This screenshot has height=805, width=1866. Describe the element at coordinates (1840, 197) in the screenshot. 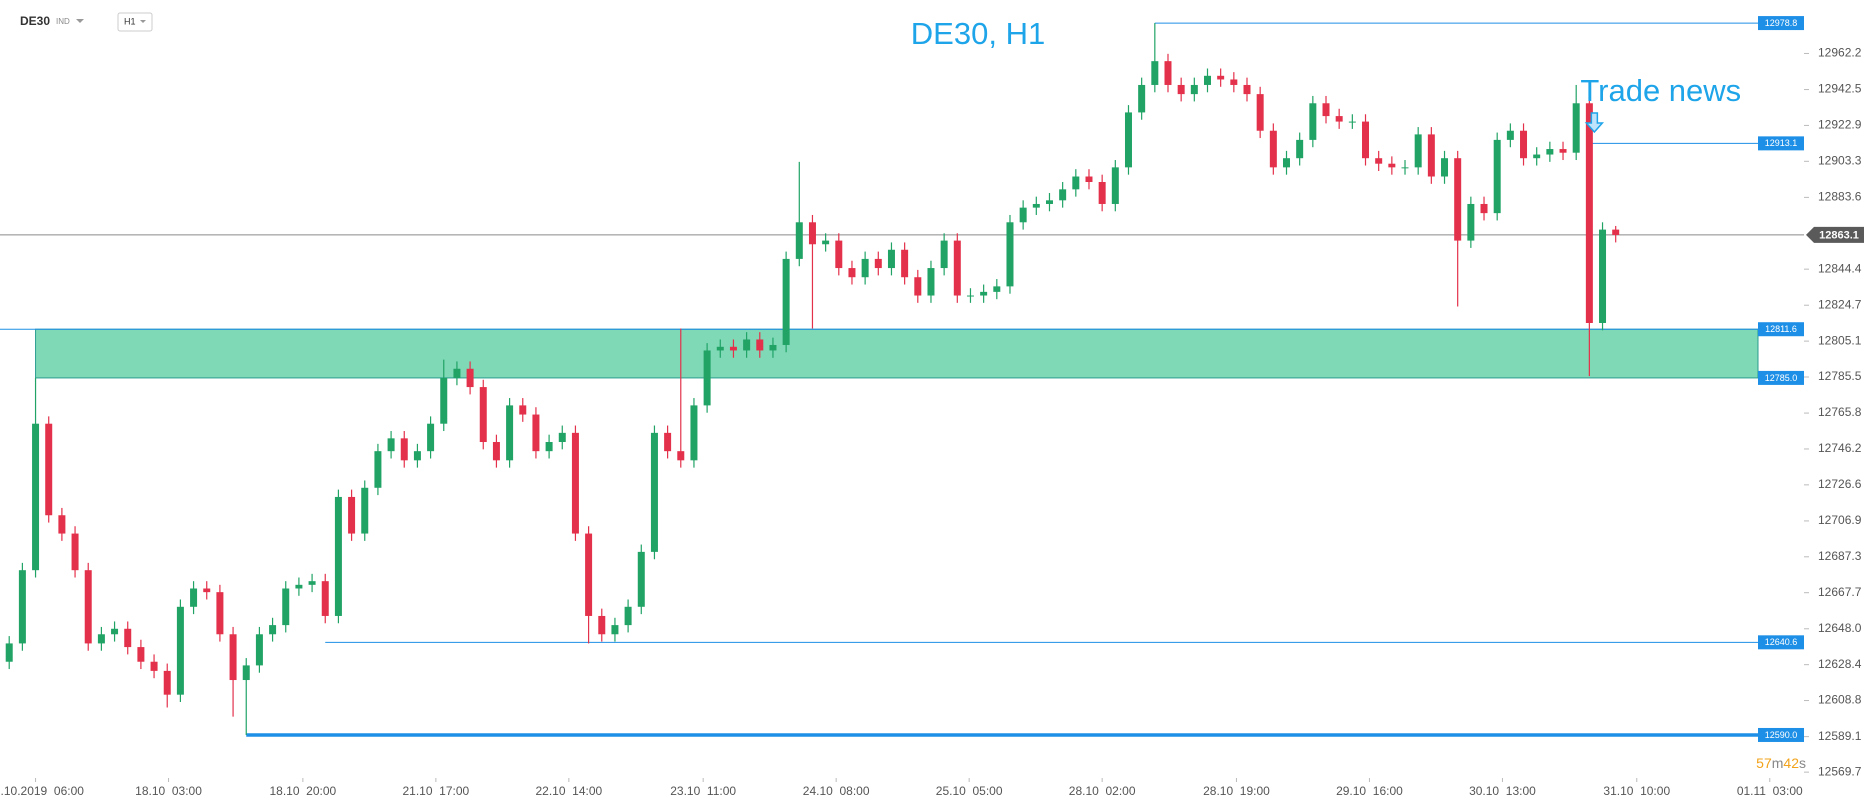

I see `y-tick-label: 12883.6` at that location.